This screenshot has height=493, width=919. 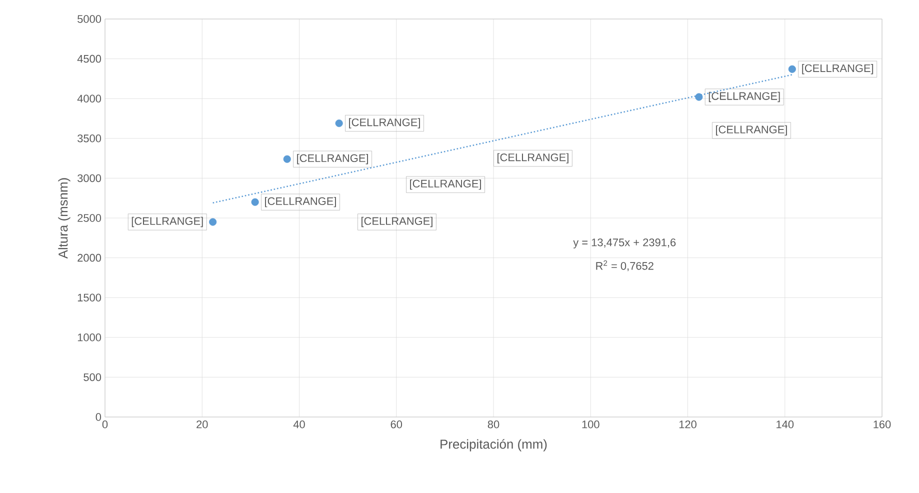 I want to click on x-tick-label: 40, so click(x=299, y=424).